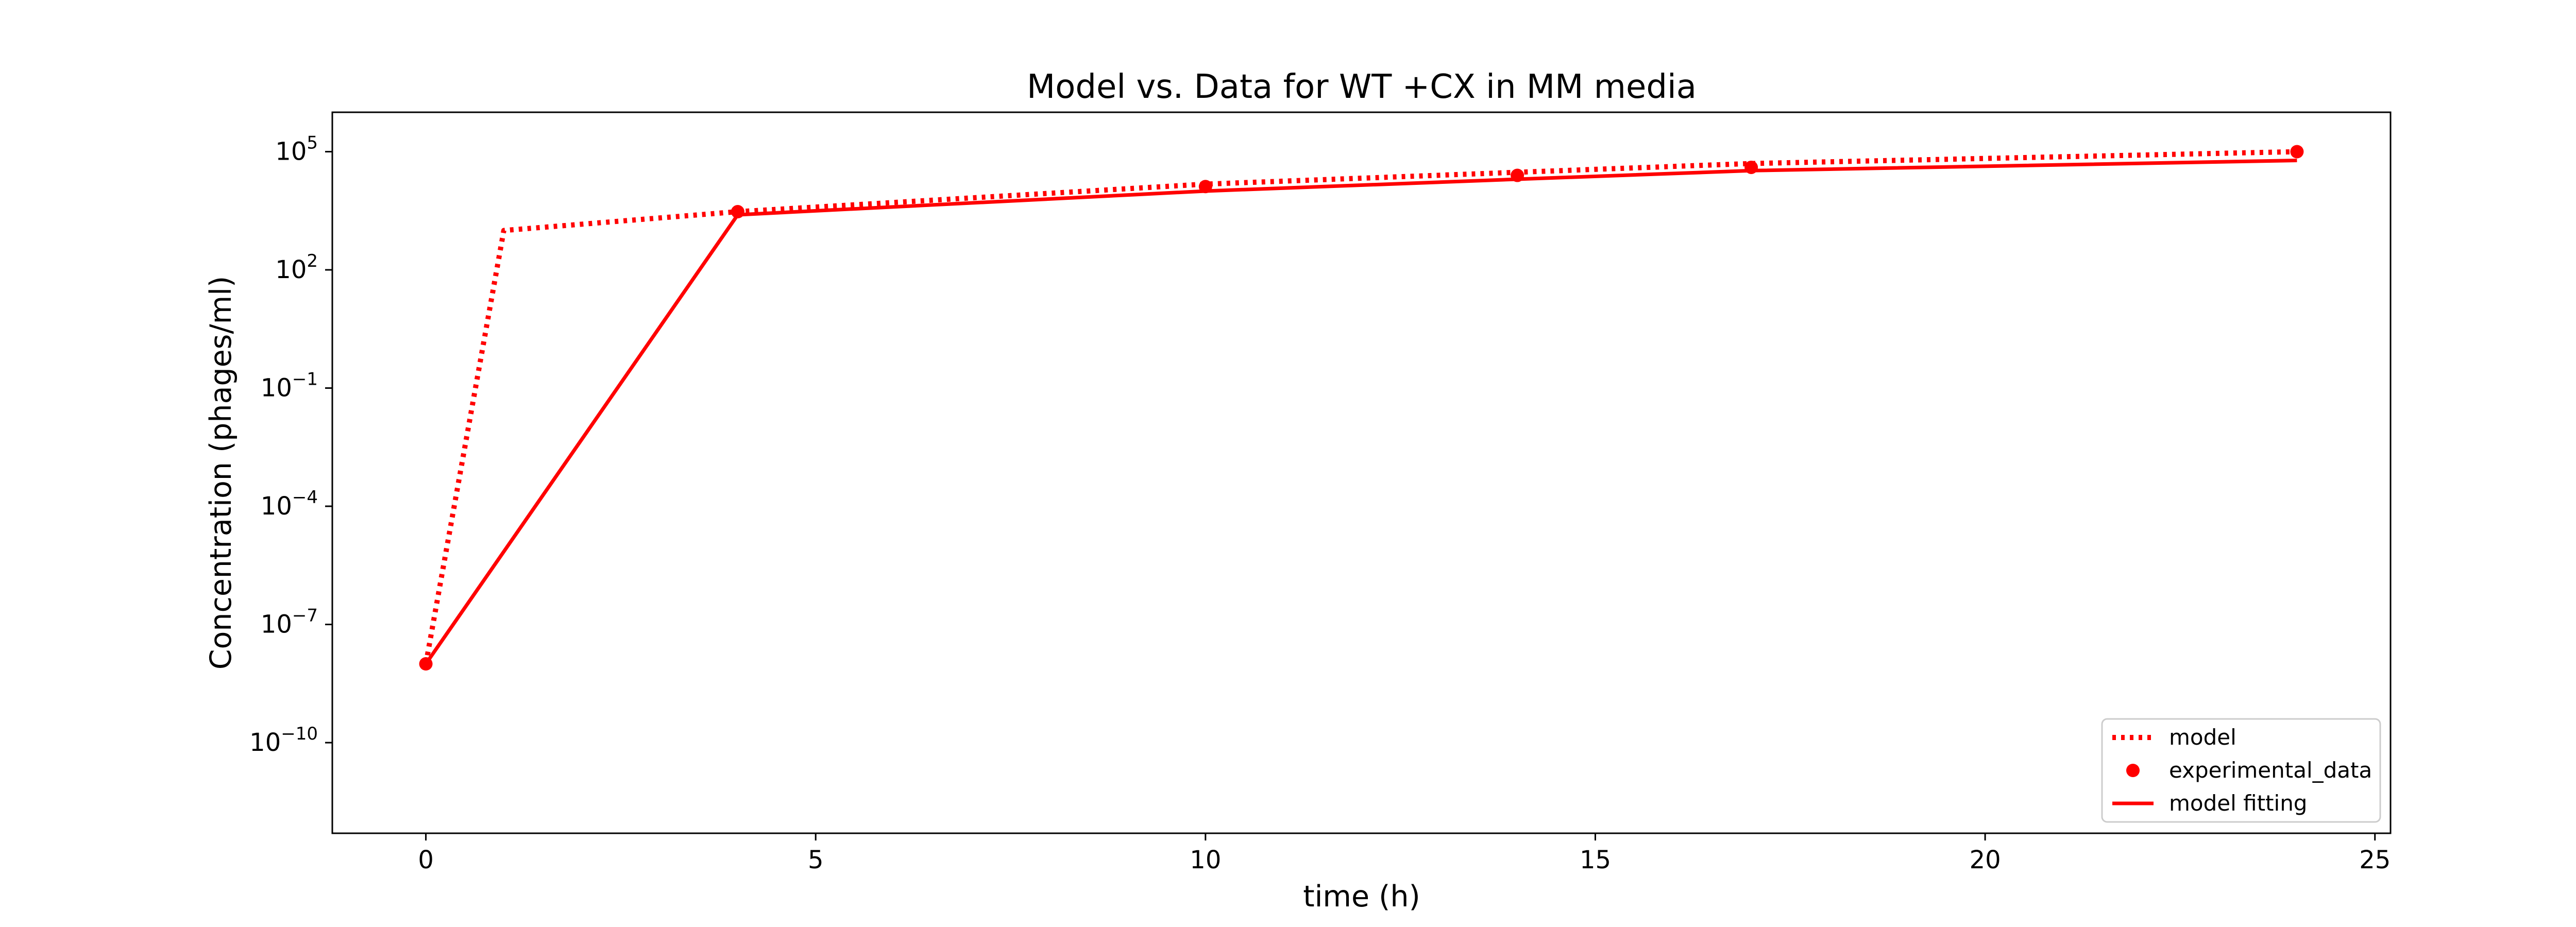  Describe the element at coordinates (1361, 897) in the screenshot. I see `x-axis-label: time (h)` at that location.